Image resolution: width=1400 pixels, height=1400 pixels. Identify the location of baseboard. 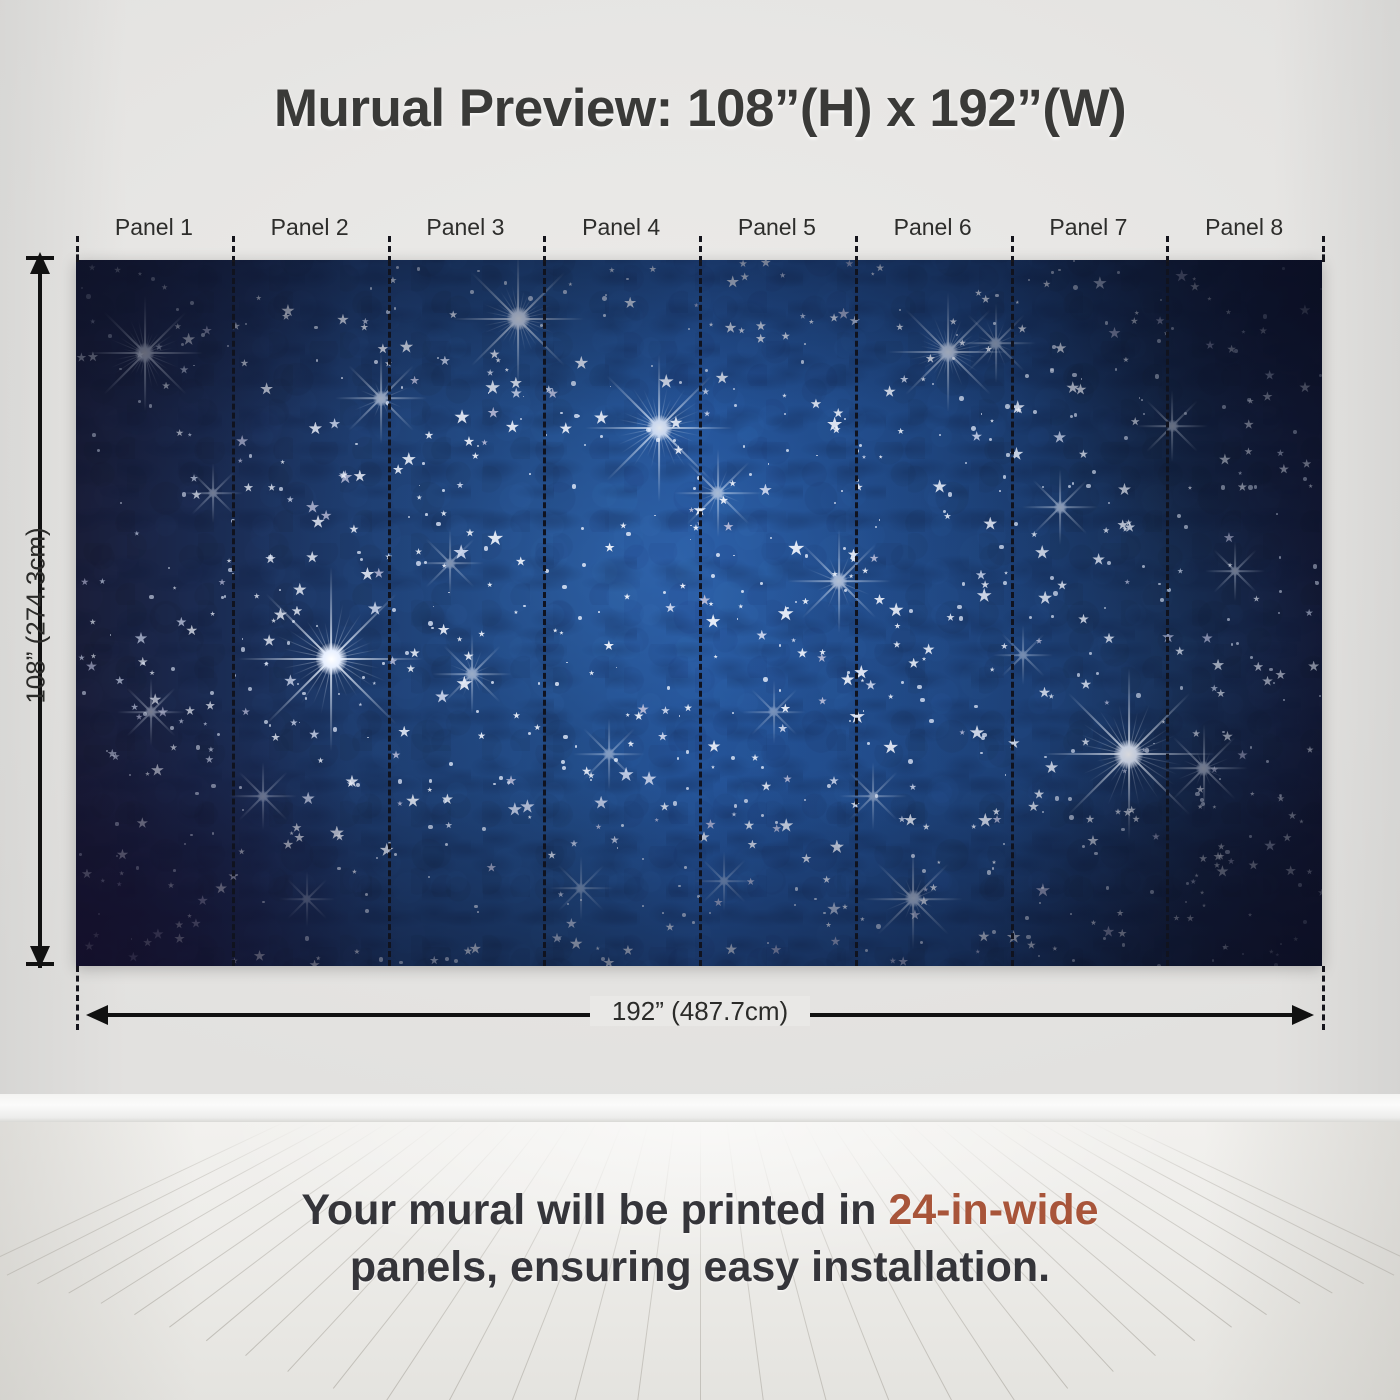
(700, 1108).